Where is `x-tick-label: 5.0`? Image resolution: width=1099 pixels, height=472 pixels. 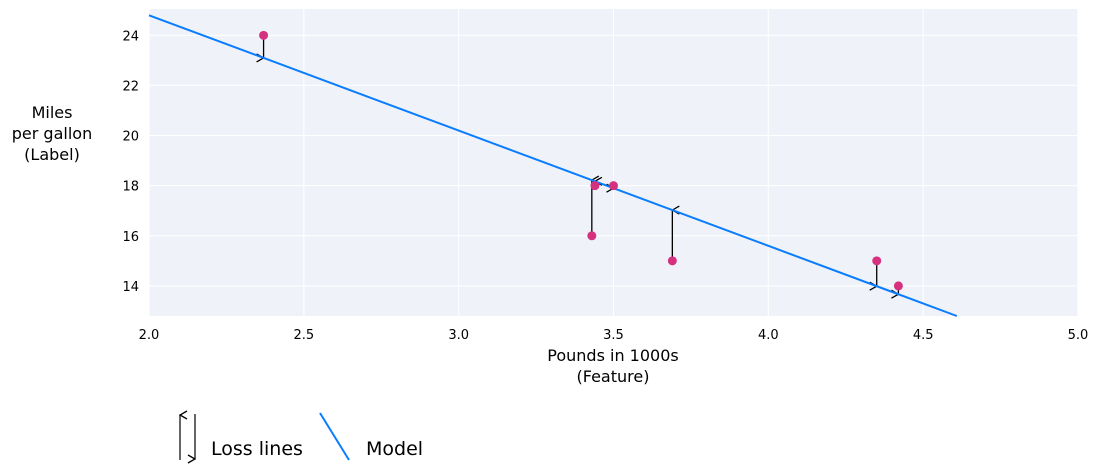
x-tick-label: 5.0 is located at coordinates (1078, 335).